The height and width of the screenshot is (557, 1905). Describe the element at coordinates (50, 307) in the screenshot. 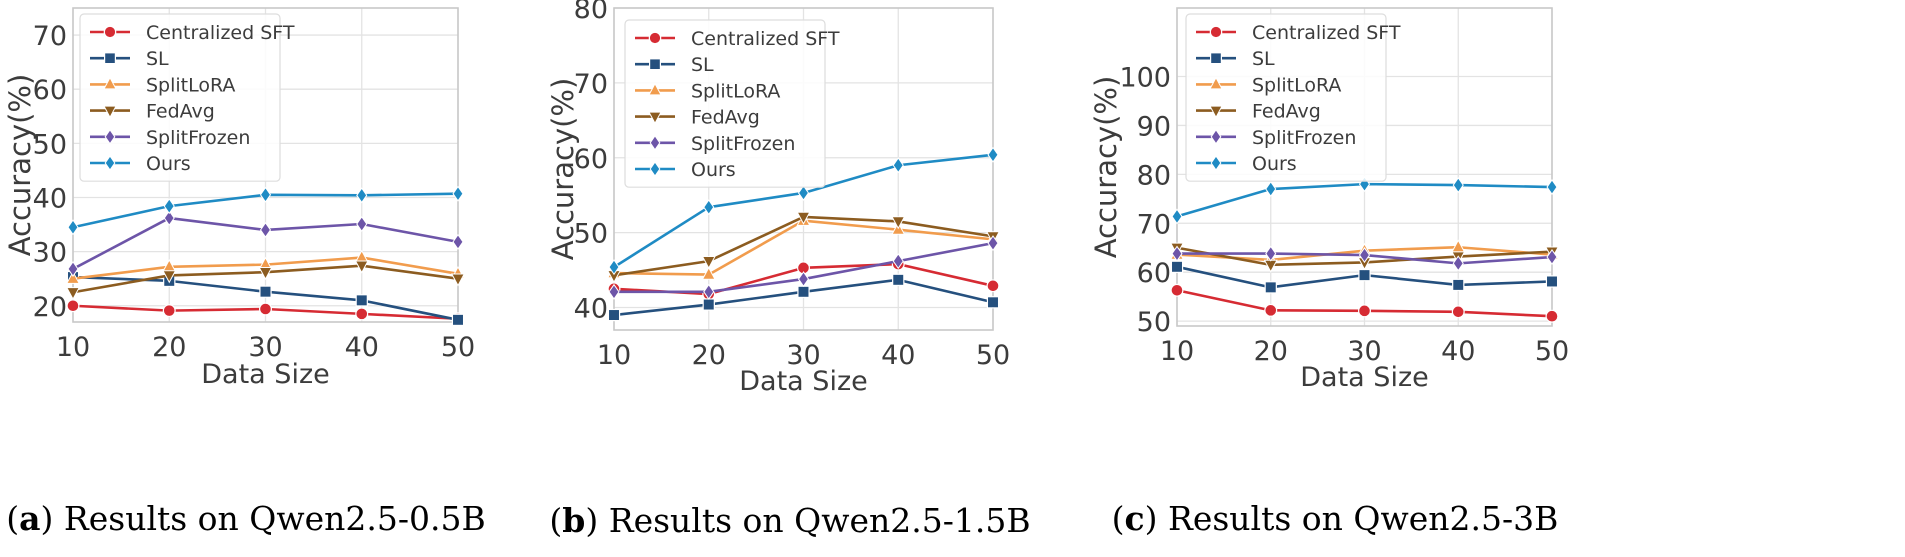

I see `y-tick-label: 20` at that location.